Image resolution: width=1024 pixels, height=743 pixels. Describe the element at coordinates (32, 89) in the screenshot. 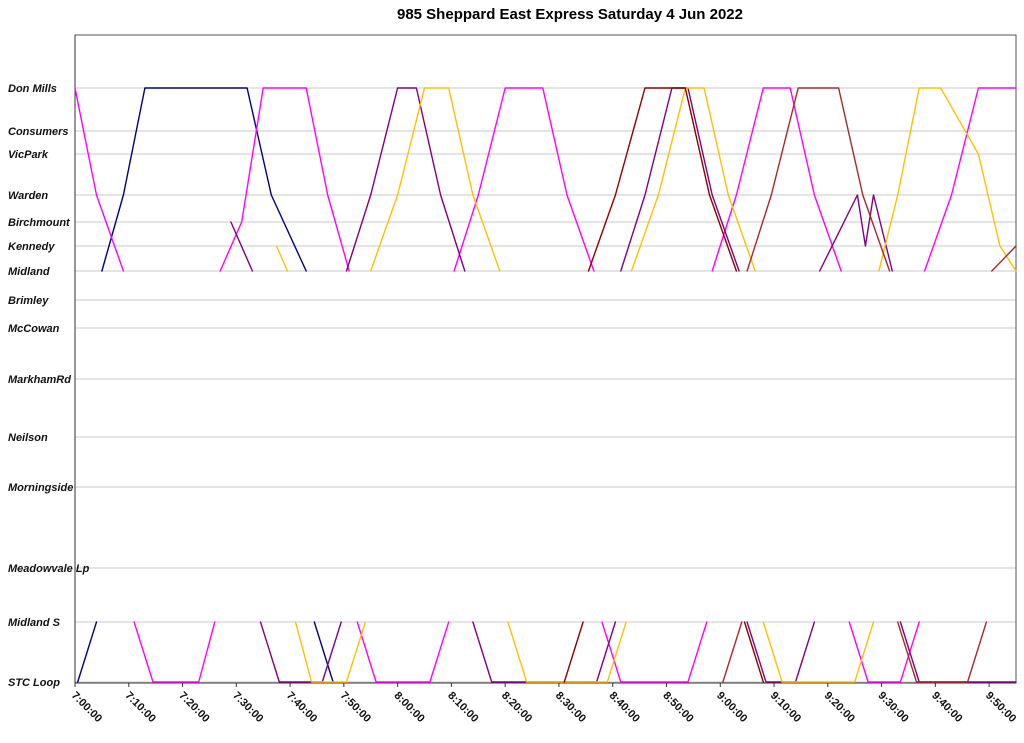

I see `station-label: Don Mills` at that location.